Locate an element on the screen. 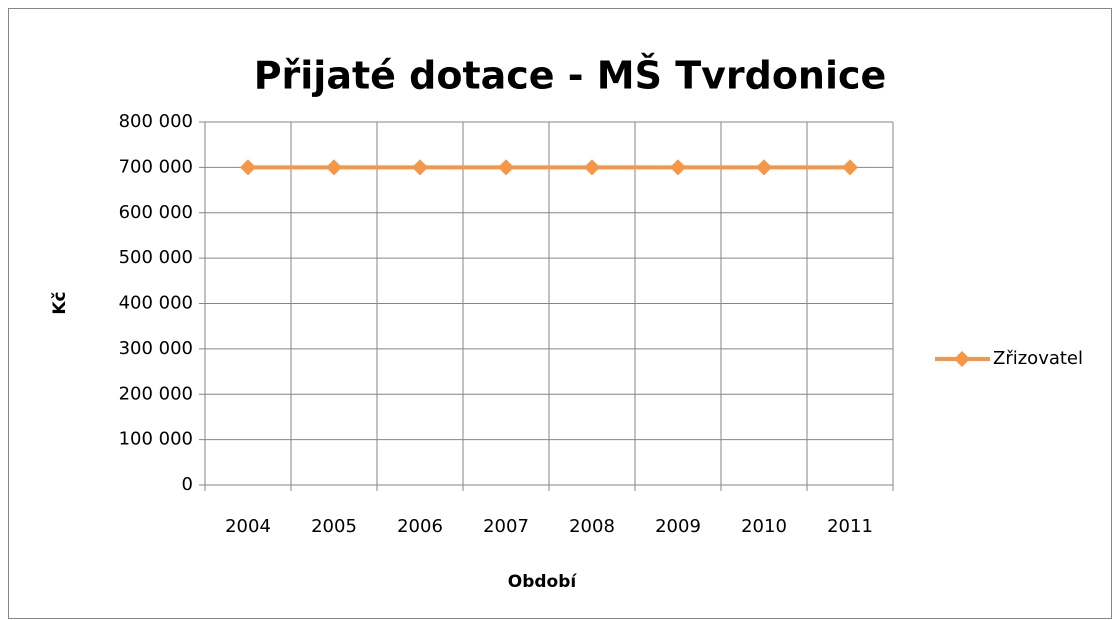 Image resolution: width=1113 pixels, height=620 pixels. x-tick-label: 2010 is located at coordinates (764, 526).